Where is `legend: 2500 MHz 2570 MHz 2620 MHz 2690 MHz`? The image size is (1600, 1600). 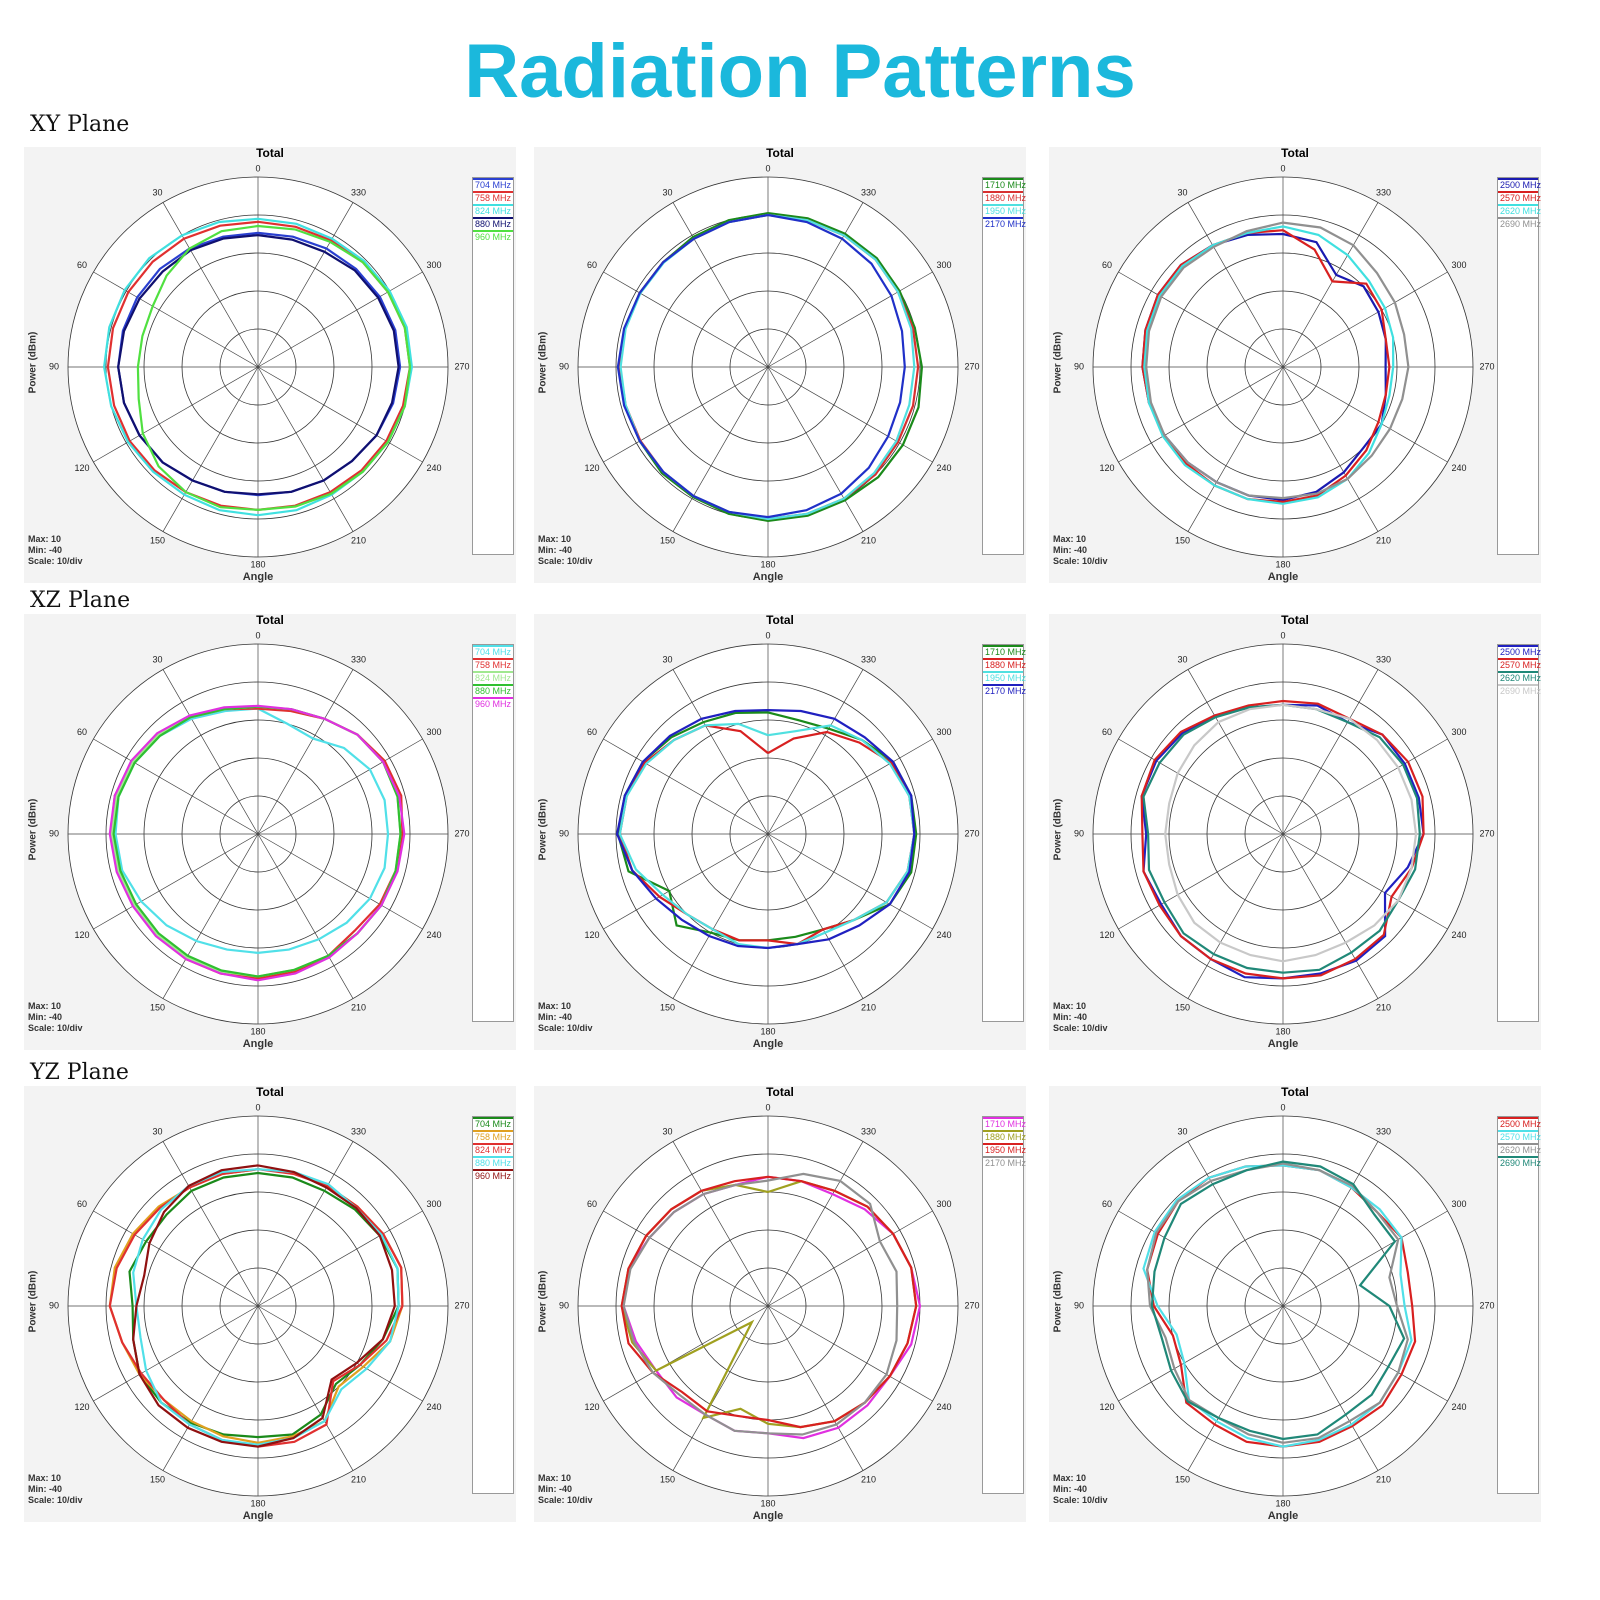 legend: 2500 MHz 2570 MHz 2620 MHz 2690 MHz is located at coordinates (1519, 833).